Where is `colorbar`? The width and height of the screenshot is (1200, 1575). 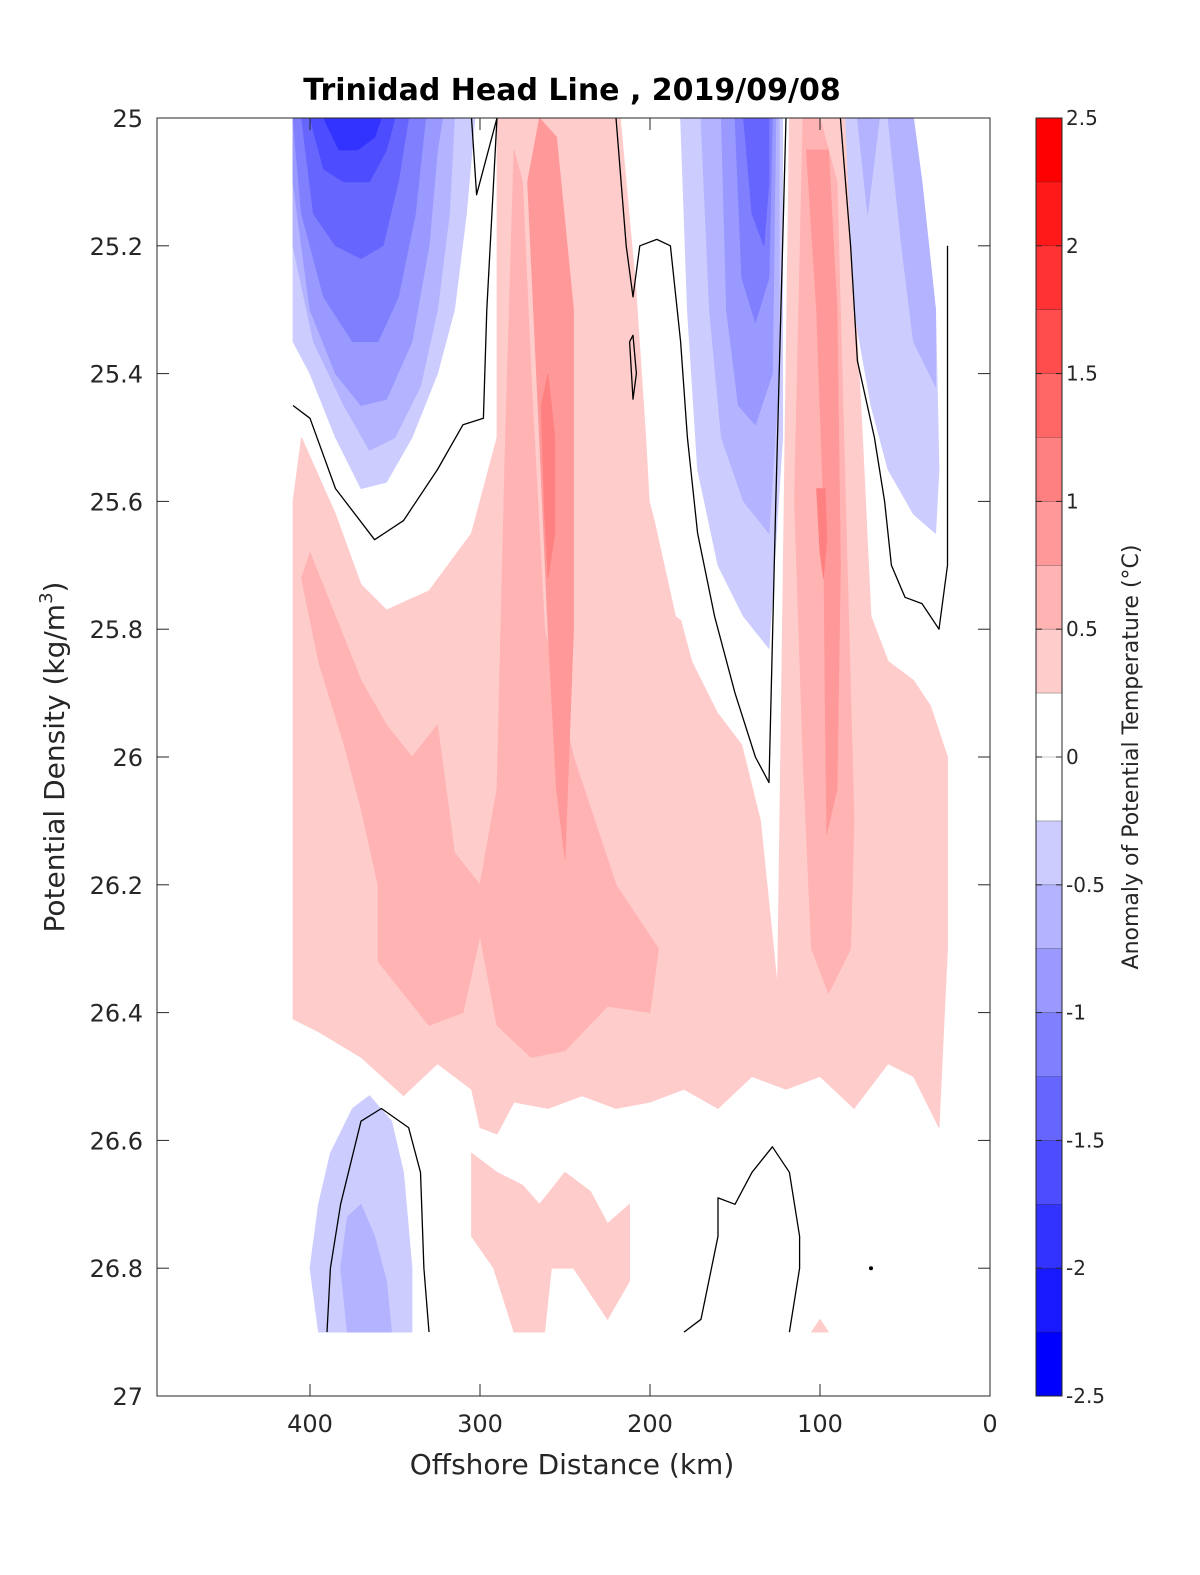
colorbar is located at coordinates (1049, 757).